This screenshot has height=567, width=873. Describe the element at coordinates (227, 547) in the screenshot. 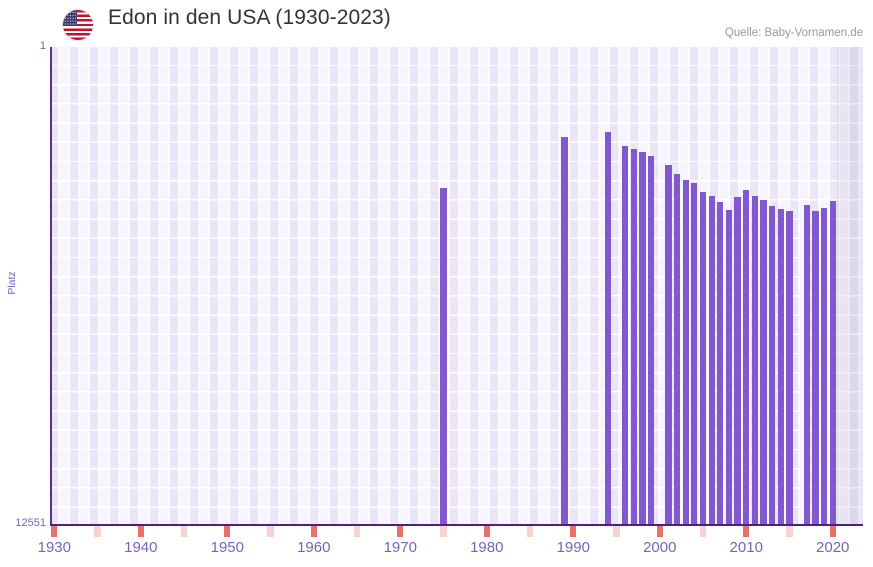

I see `x-axis-label-1950: 1950` at that location.